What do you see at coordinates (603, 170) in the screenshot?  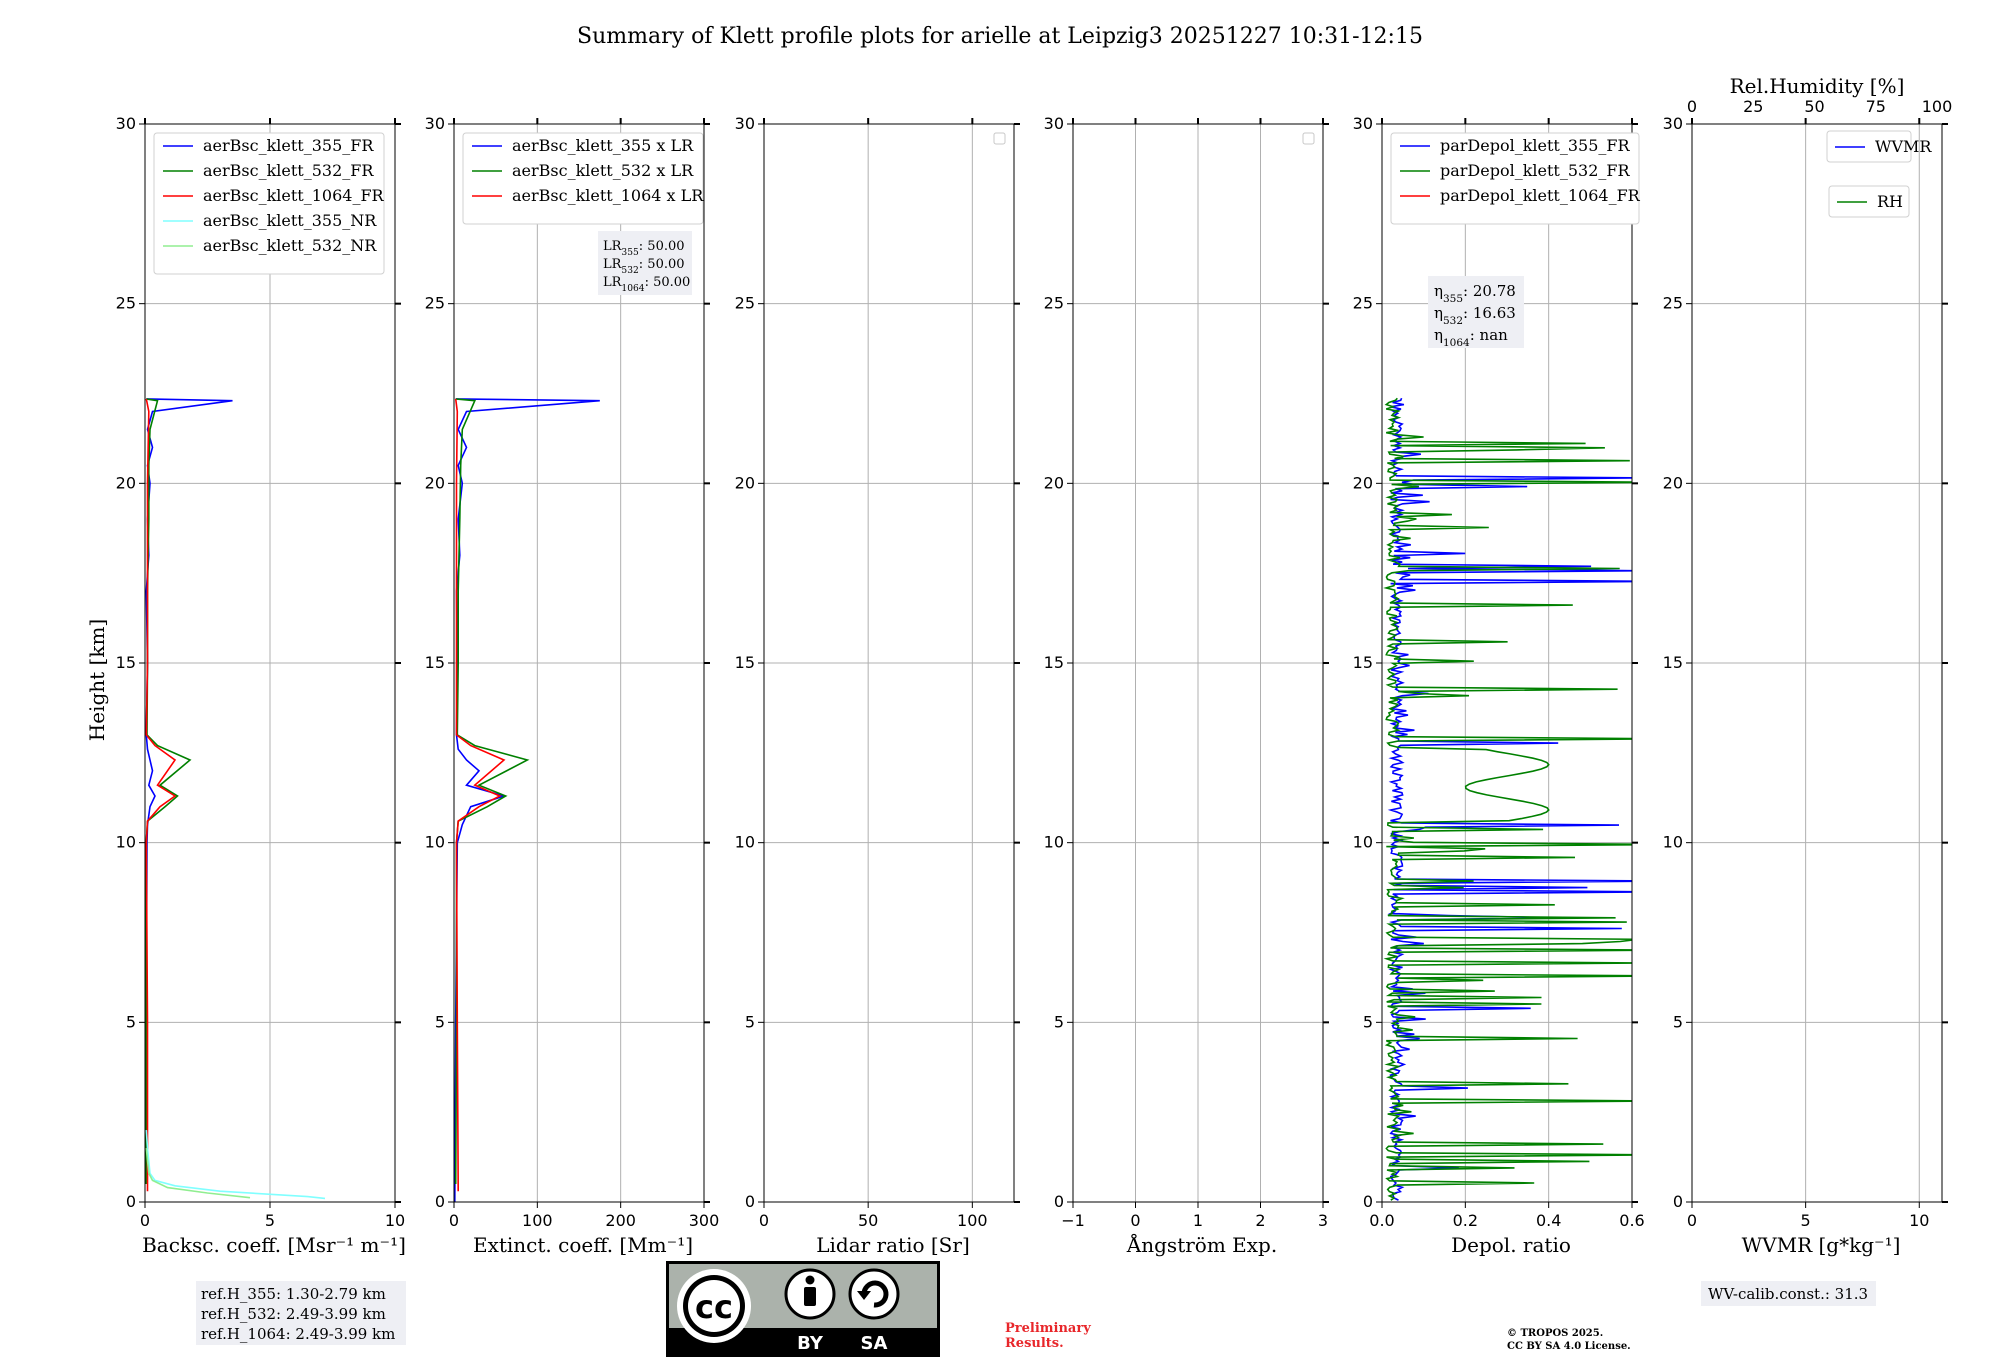 I see `legend-label: aerBsc_klett_532 x LR` at bounding box center [603, 170].